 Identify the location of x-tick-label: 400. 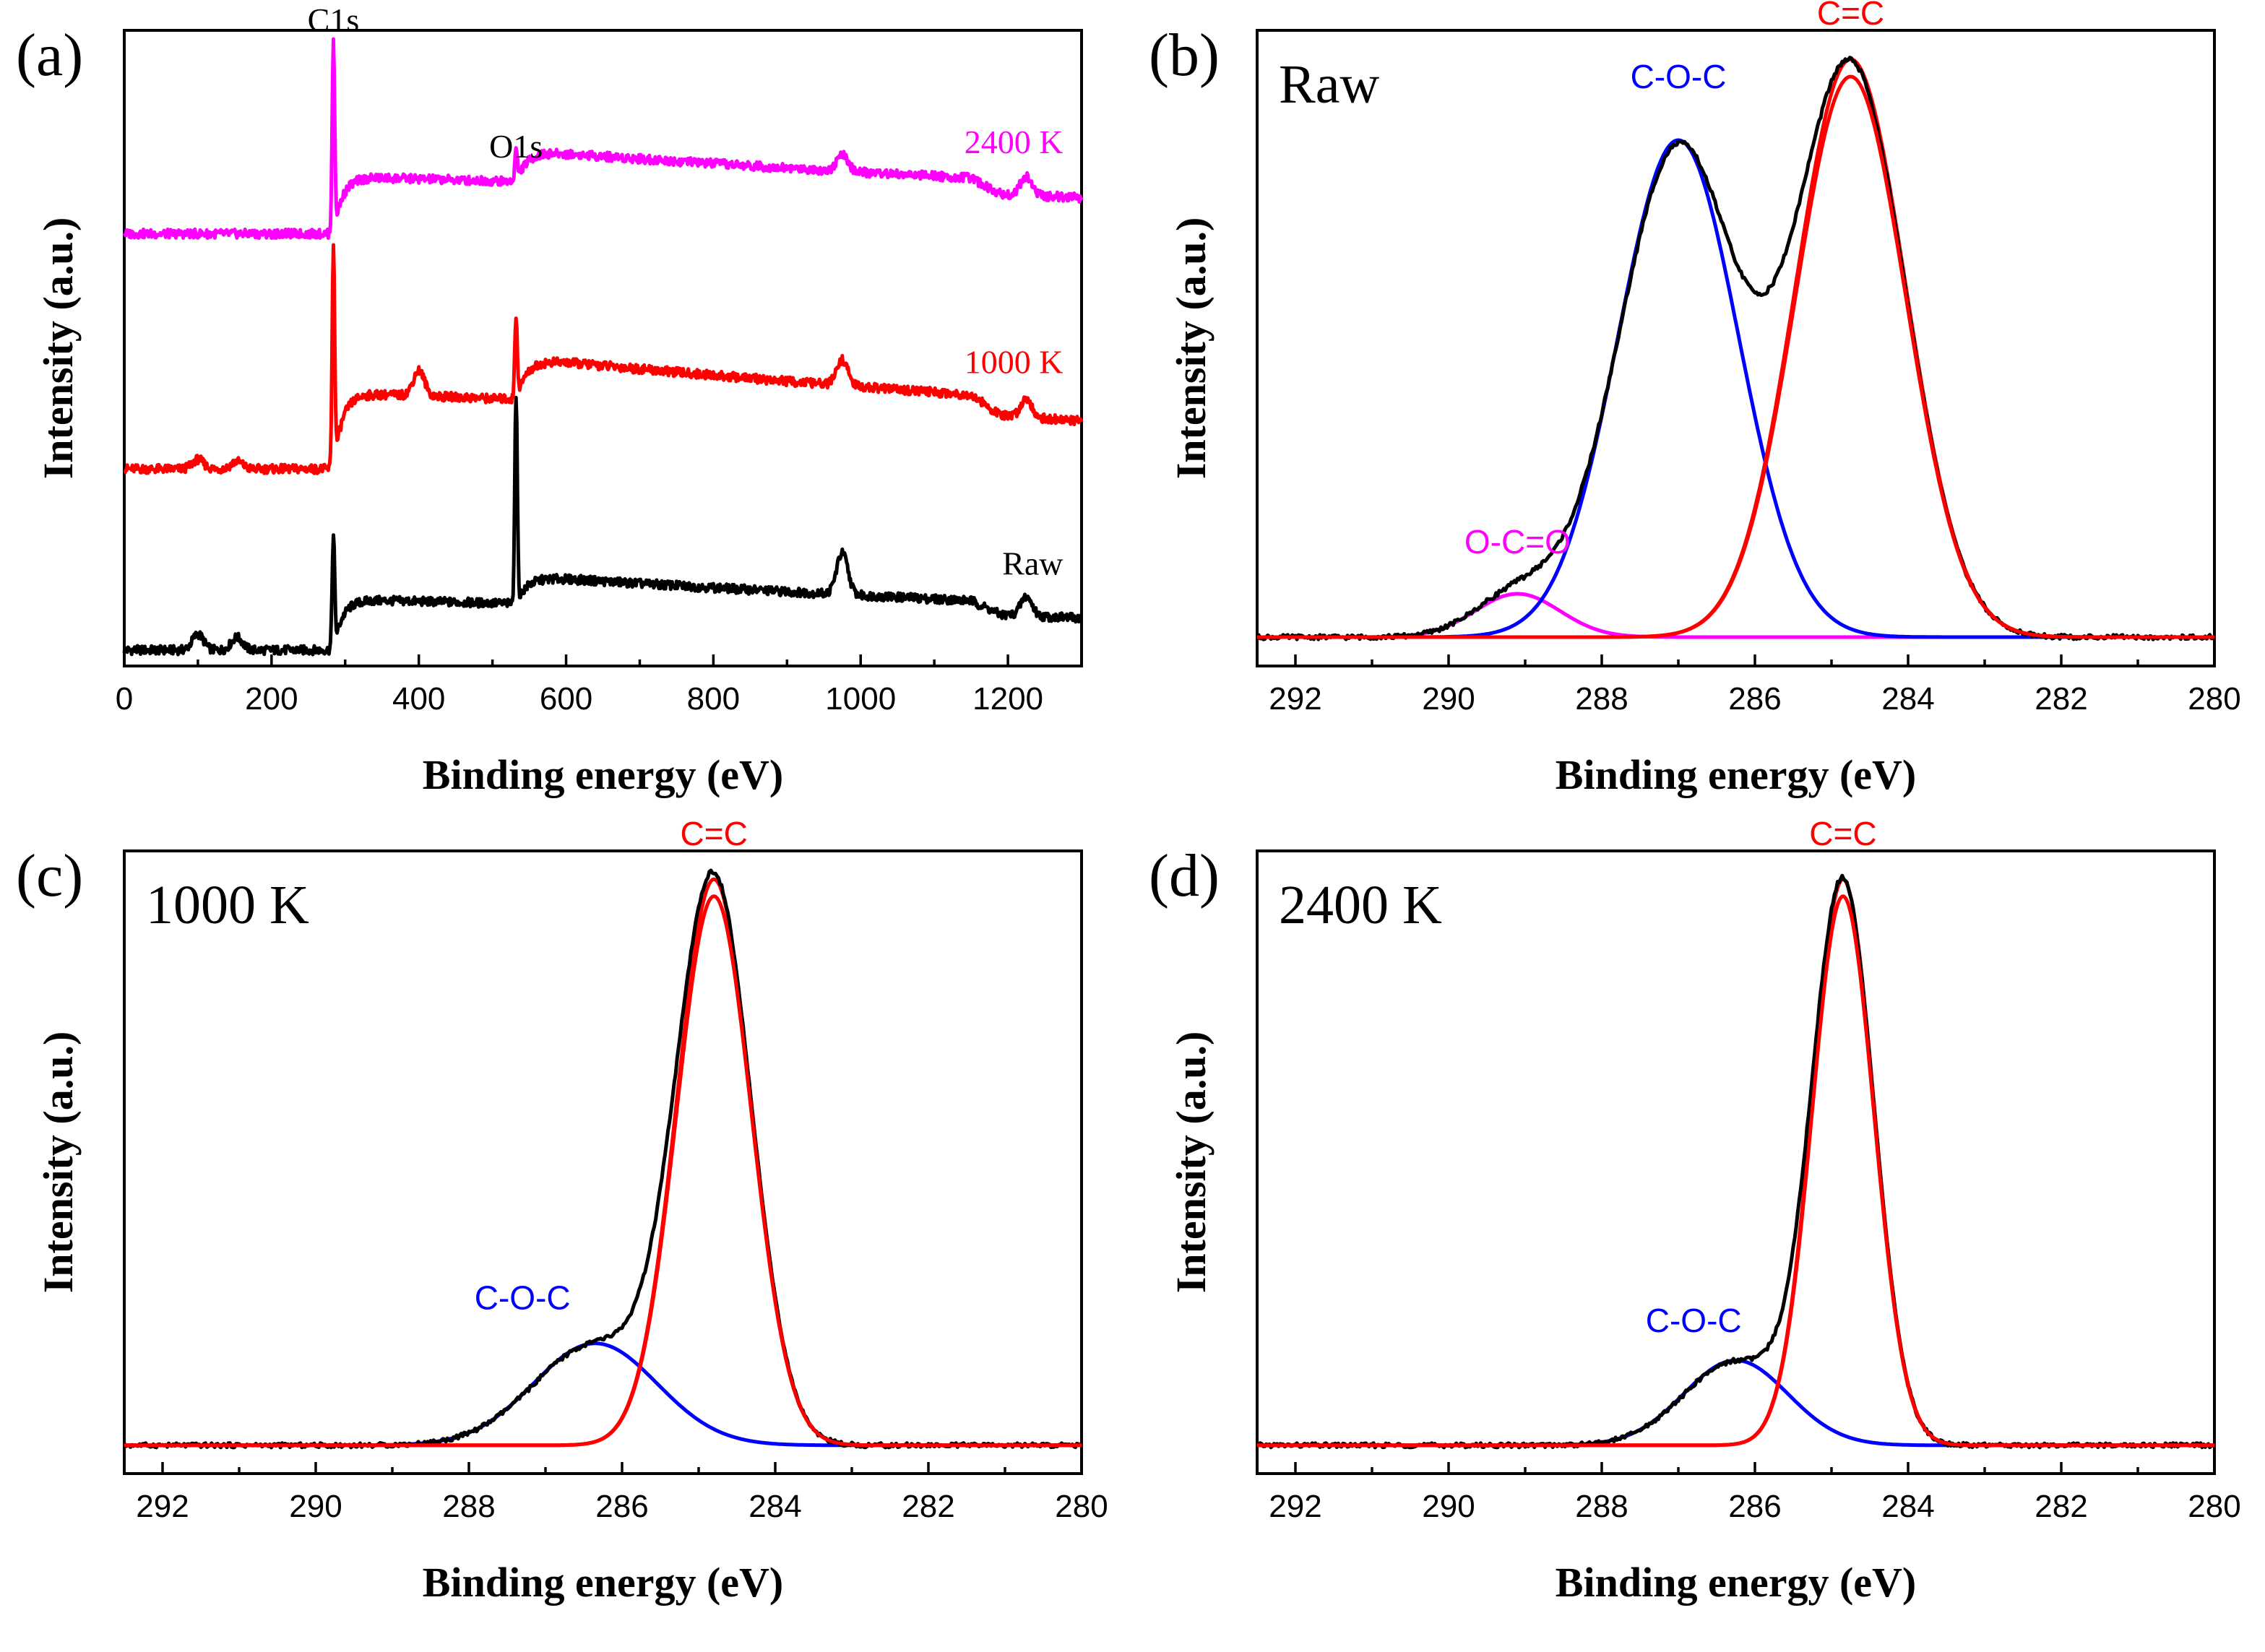
(418, 699).